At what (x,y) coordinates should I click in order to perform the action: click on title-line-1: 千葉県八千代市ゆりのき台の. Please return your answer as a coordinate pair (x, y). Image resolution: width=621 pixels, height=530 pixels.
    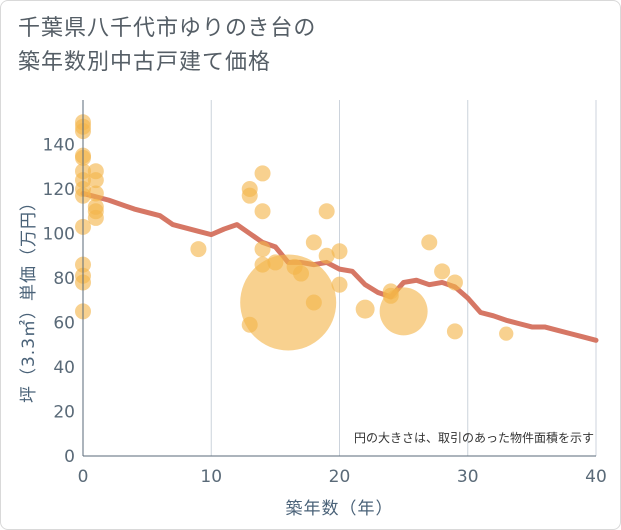
    Looking at the image, I should click on (167, 28).